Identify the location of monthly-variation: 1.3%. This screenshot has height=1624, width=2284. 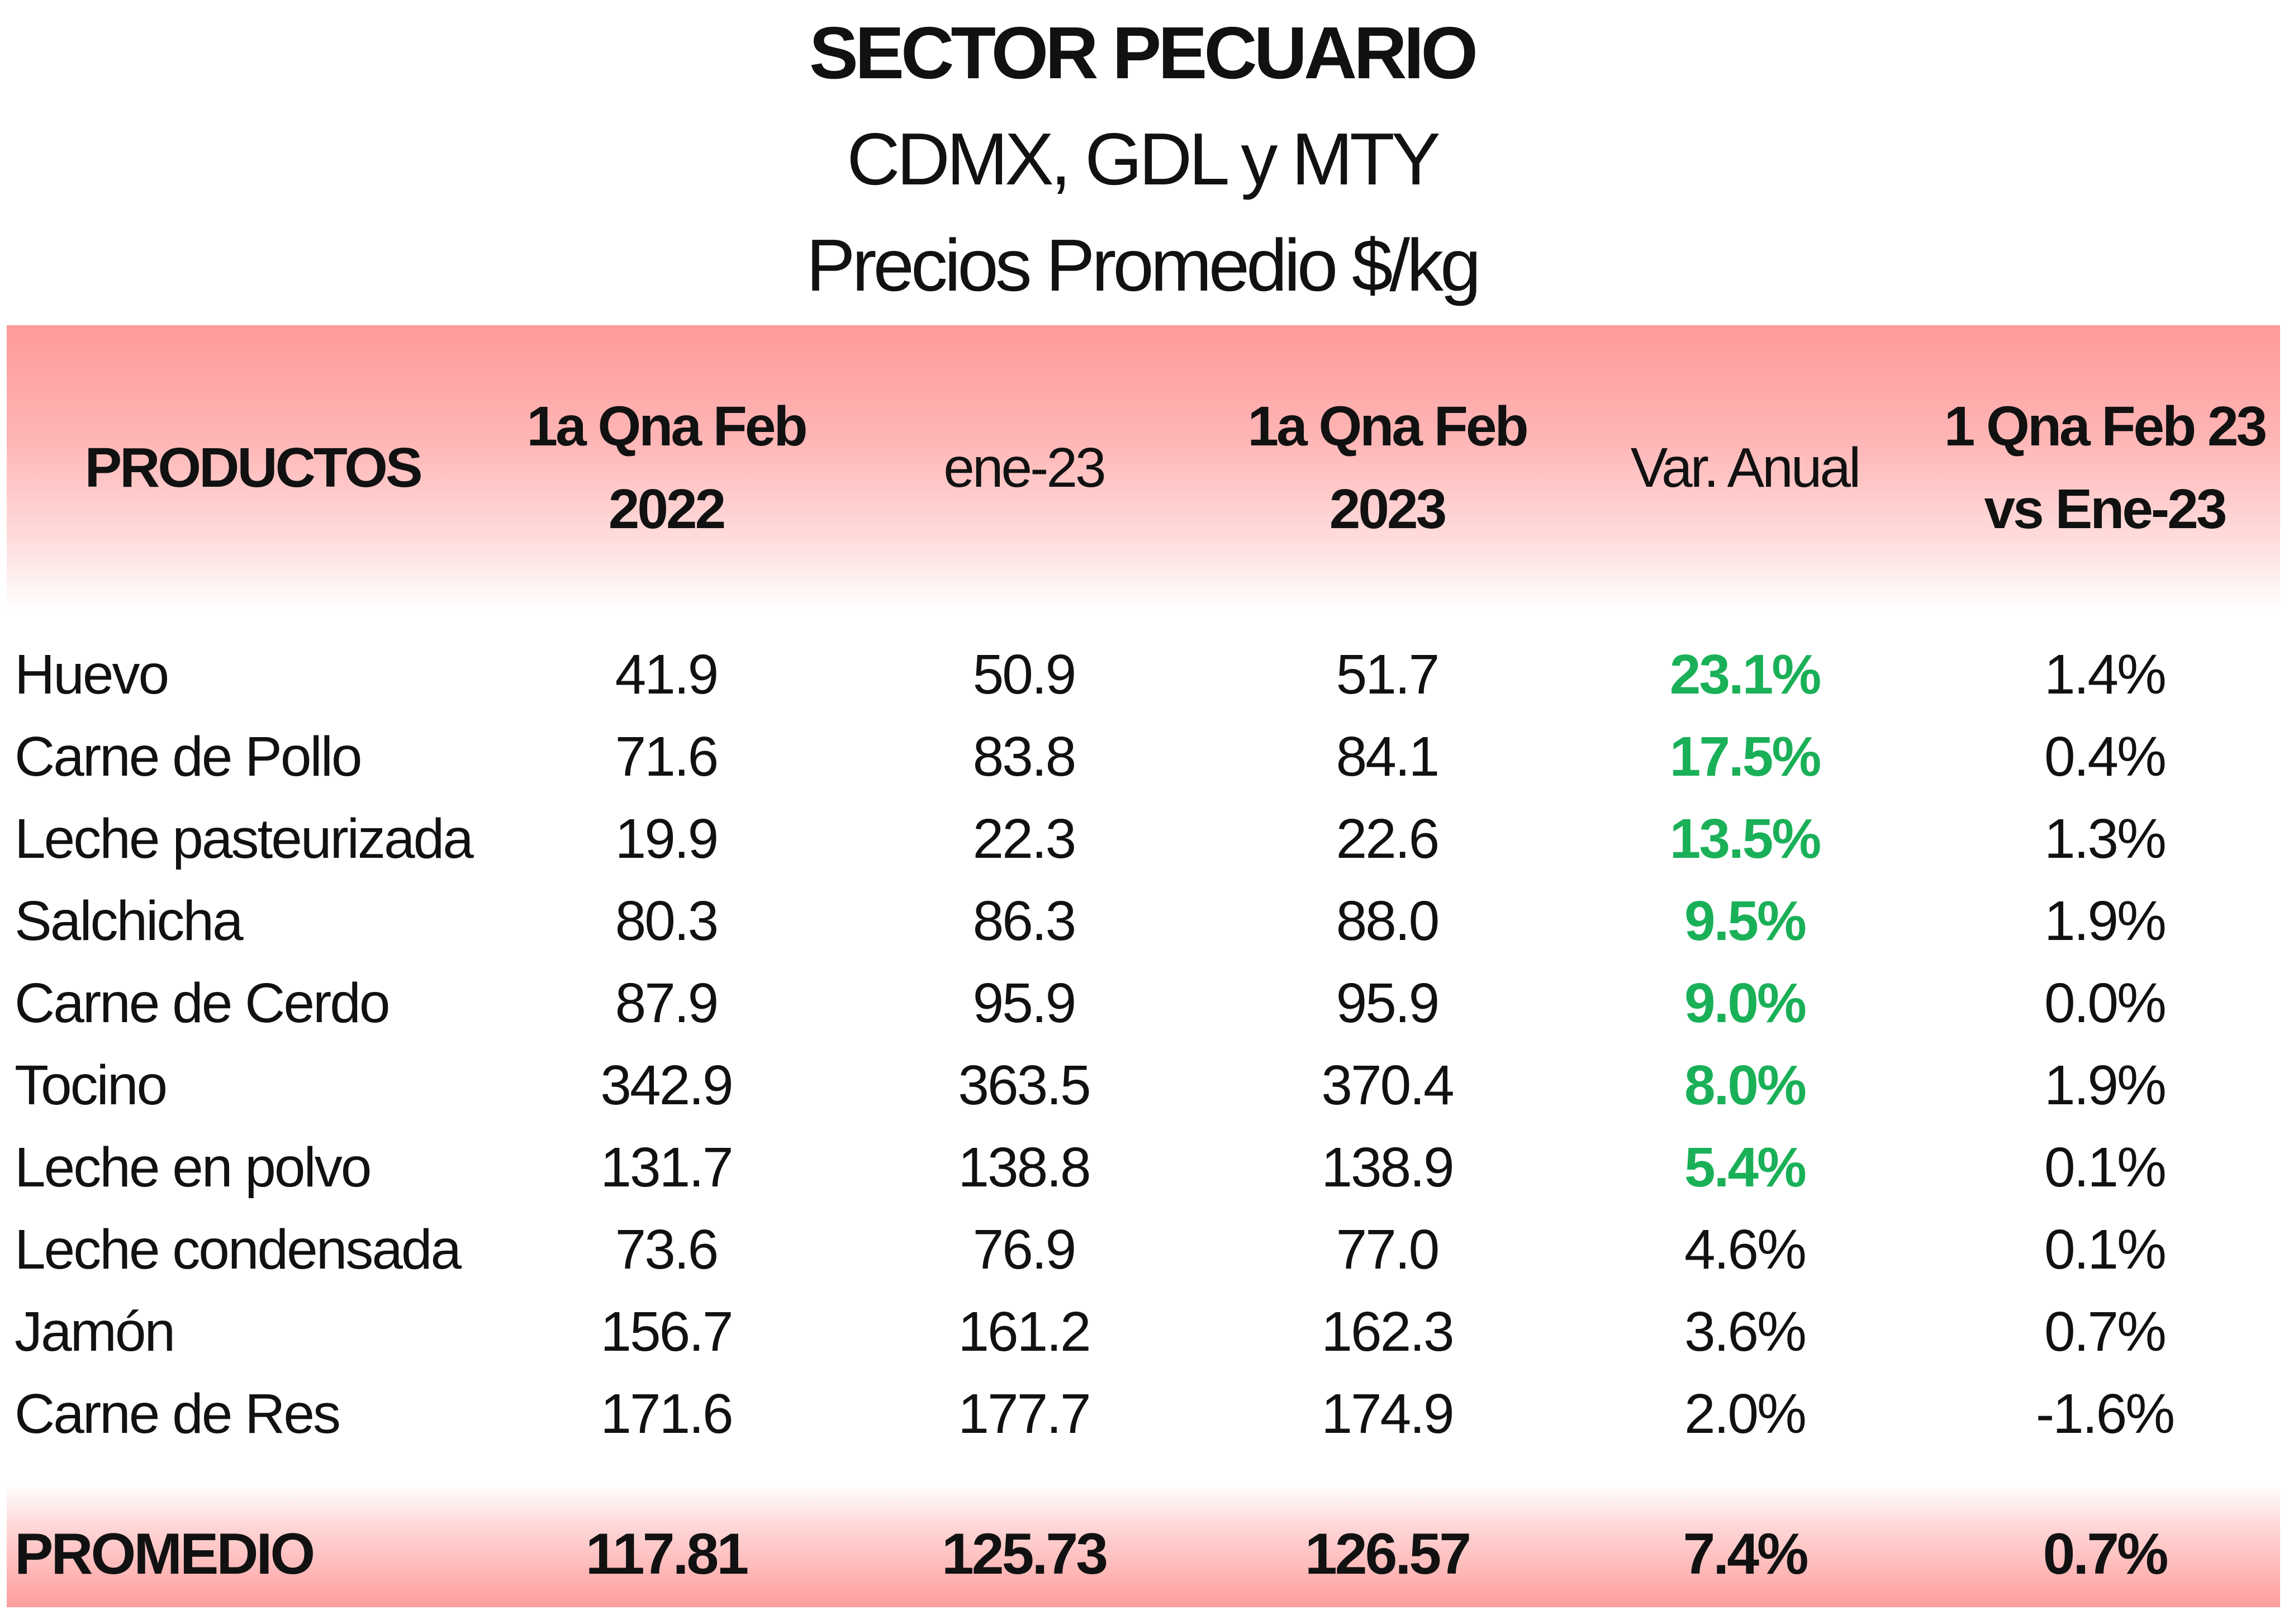
(2106, 839).